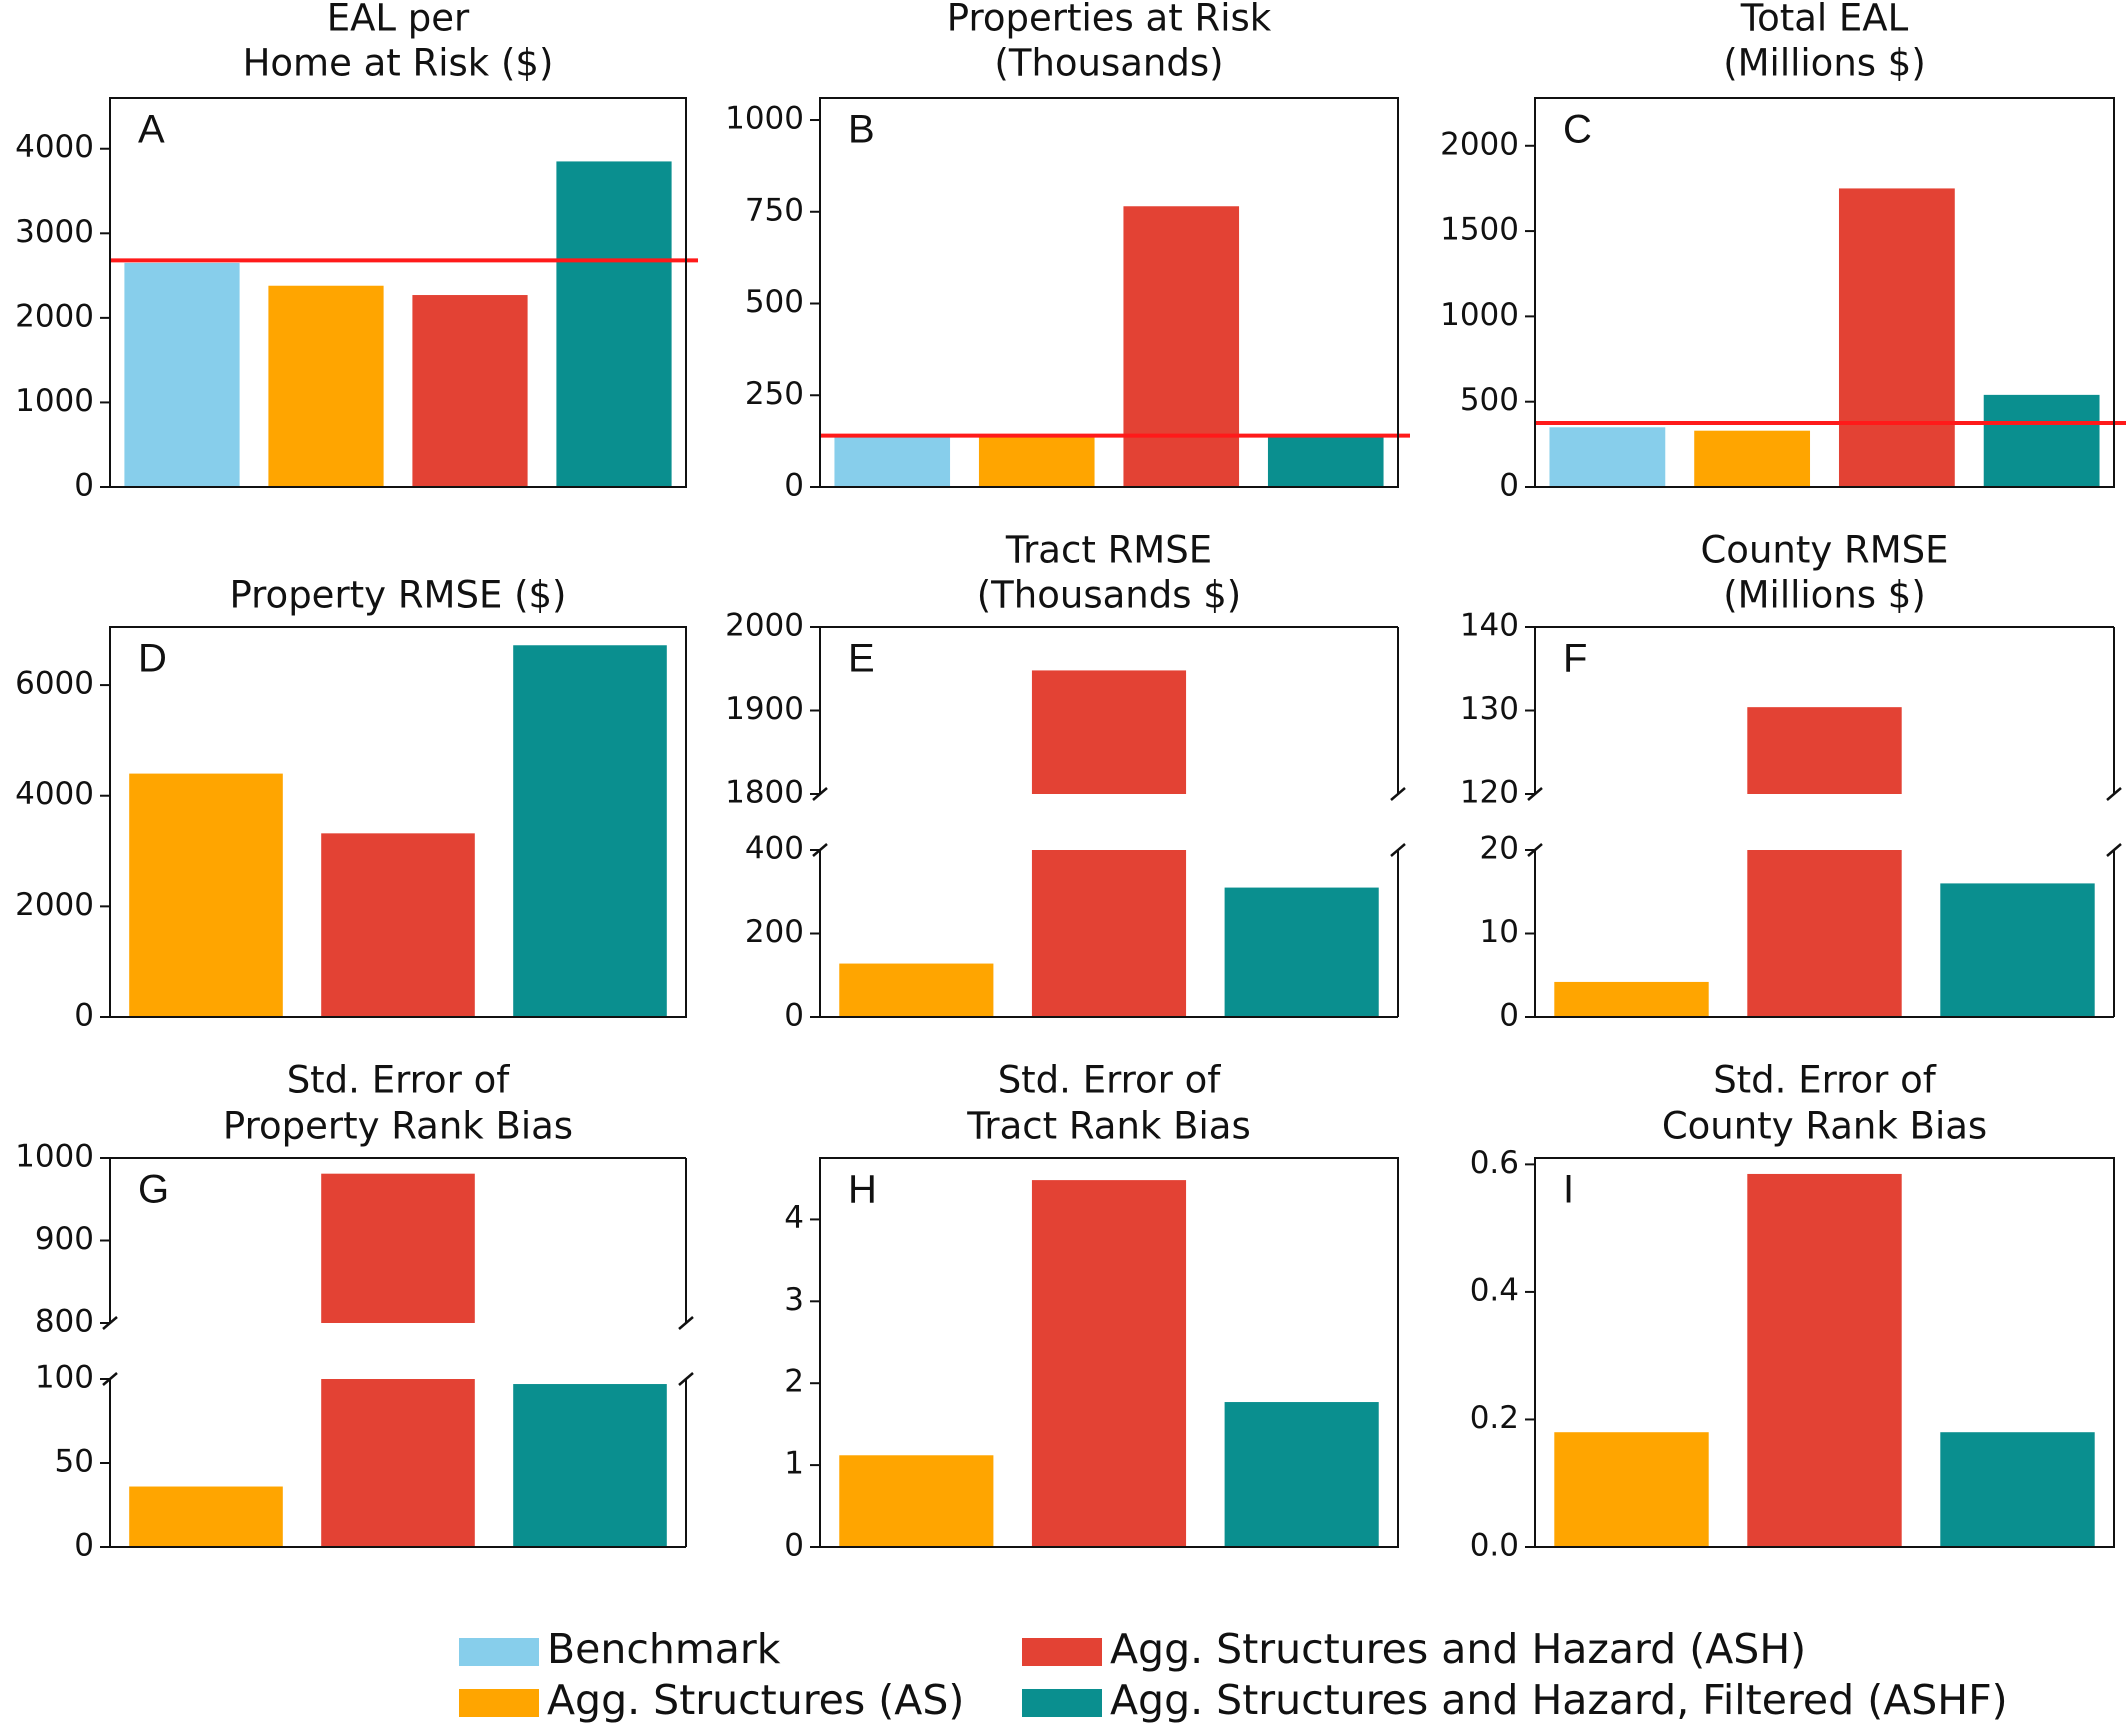 Image resolution: width=2128 pixels, height=1732 pixels. What do you see at coordinates (398, 20) in the screenshot?
I see `panel-title-line: EAL per` at bounding box center [398, 20].